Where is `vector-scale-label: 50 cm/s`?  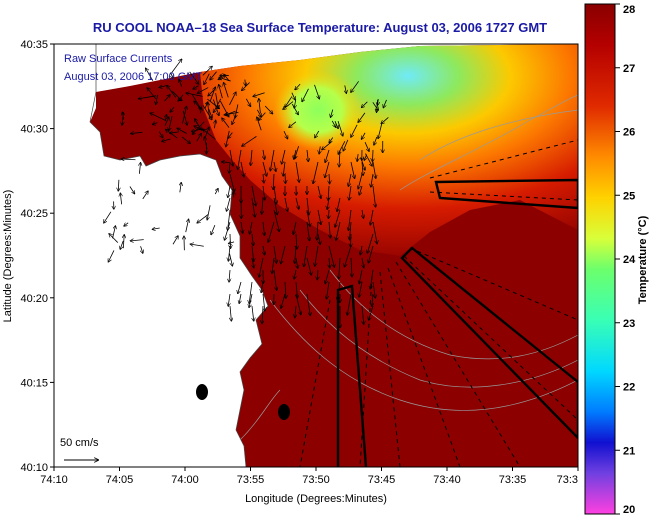 vector-scale-label: 50 cm/s is located at coordinates (79, 443).